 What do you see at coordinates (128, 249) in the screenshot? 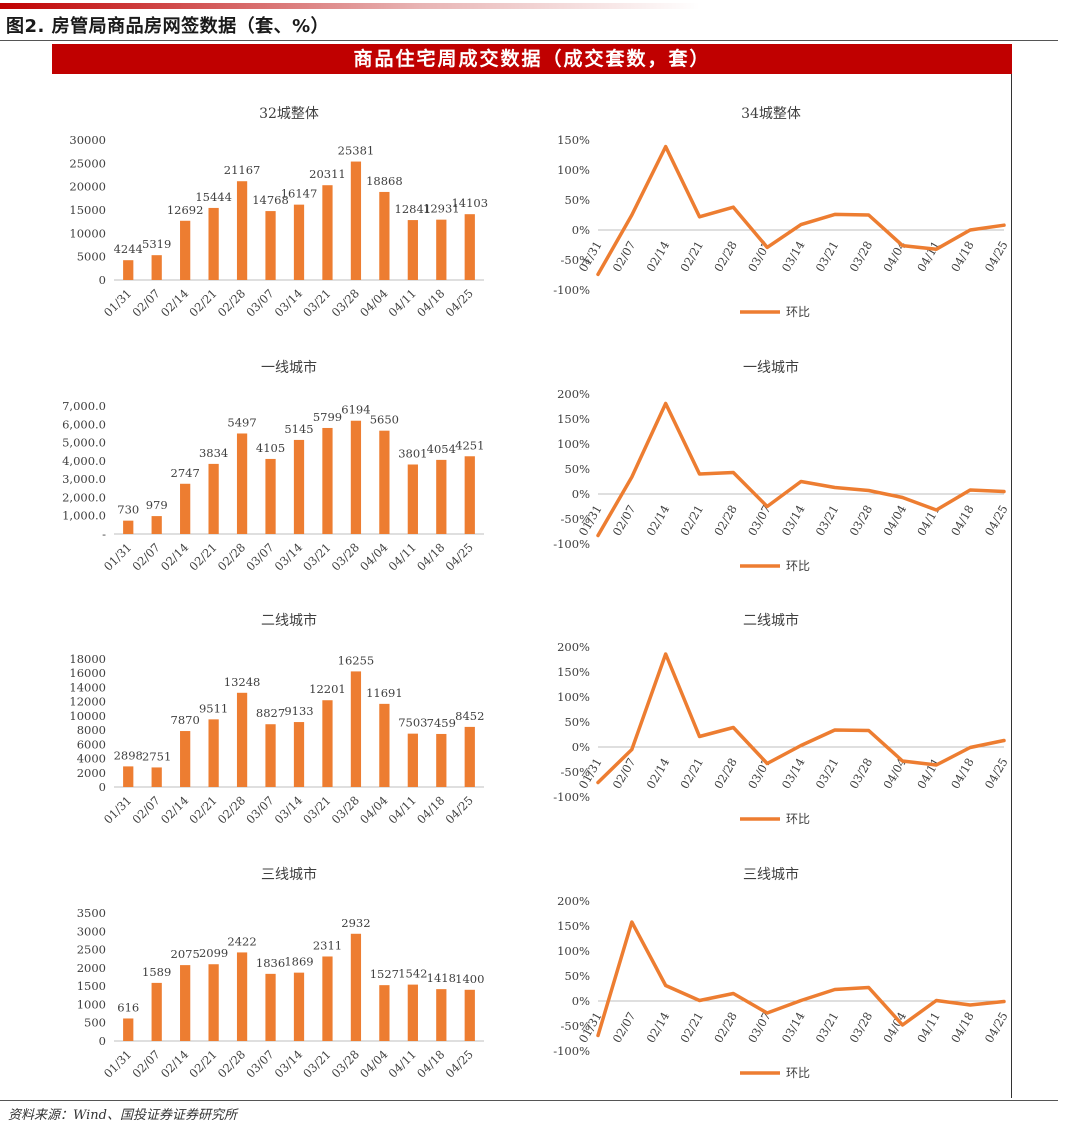
I see `bar-value-label: 4244` at bounding box center [128, 249].